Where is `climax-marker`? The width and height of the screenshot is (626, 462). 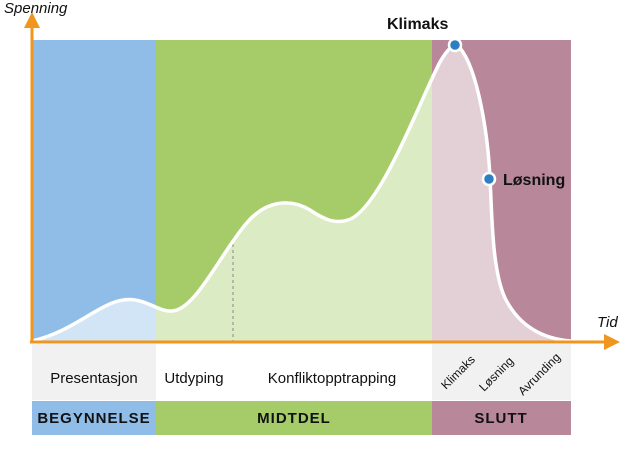 climax-marker is located at coordinates (455, 45).